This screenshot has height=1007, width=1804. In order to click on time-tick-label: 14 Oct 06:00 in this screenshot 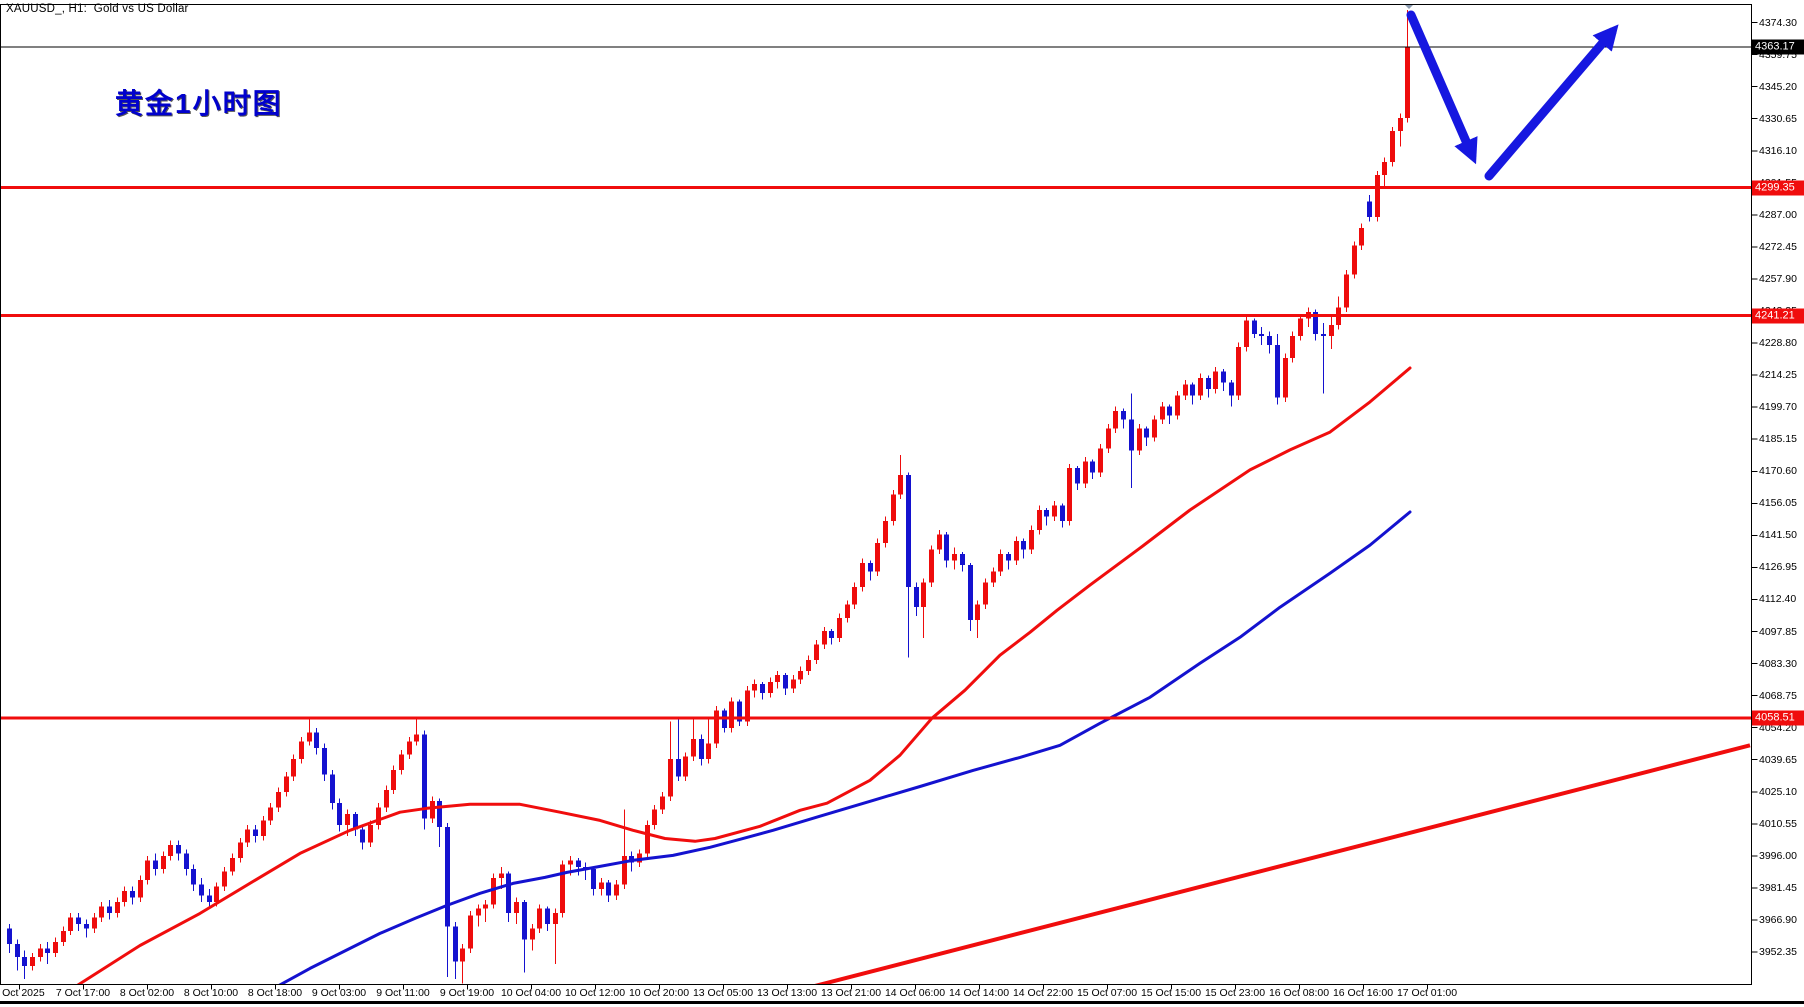, I will do `click(915, 993)`.